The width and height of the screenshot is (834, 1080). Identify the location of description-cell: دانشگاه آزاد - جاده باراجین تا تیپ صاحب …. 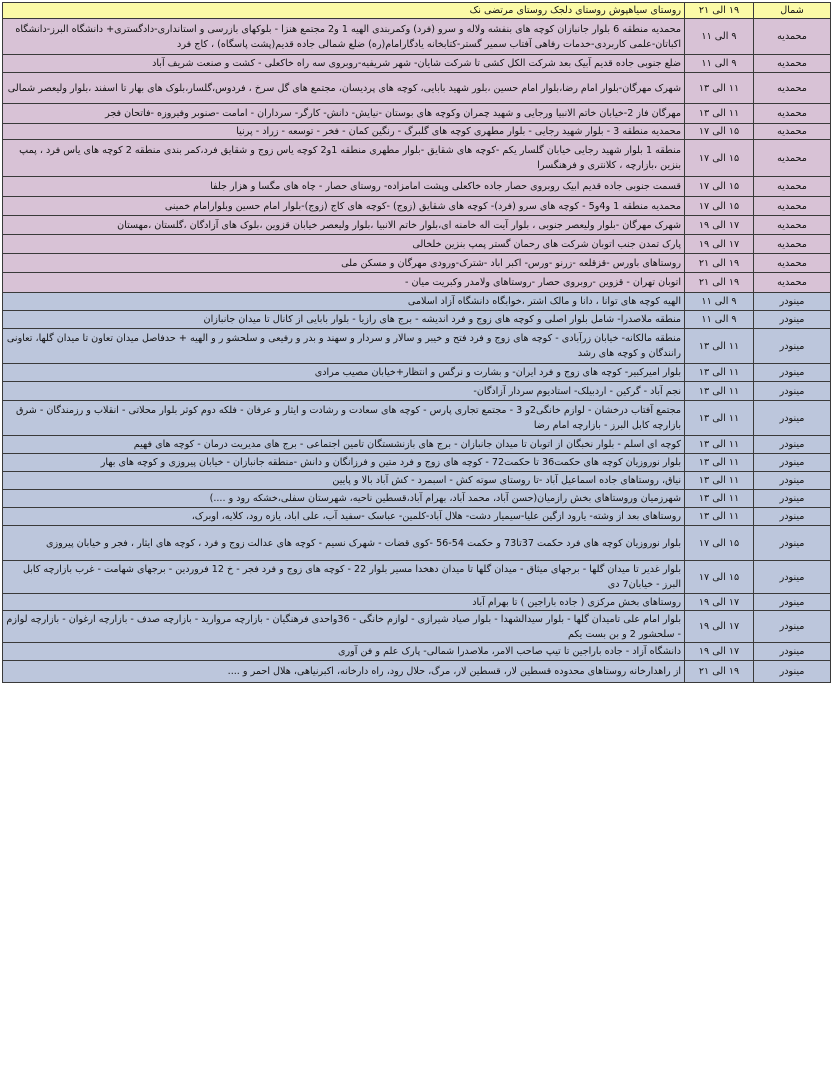
(343, 651).